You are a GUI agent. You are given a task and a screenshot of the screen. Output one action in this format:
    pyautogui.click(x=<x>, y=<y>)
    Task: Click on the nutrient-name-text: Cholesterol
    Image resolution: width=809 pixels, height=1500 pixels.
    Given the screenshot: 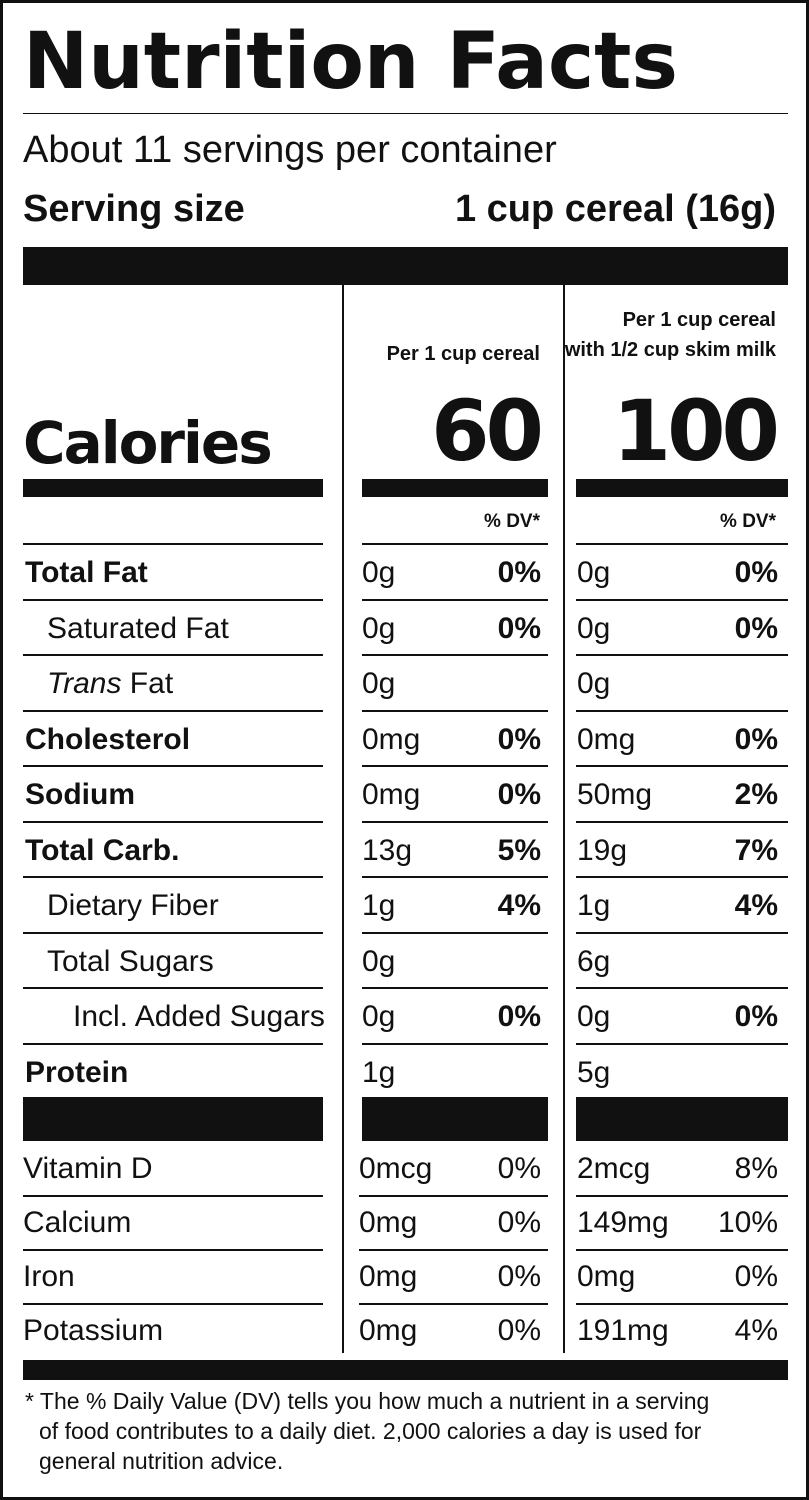 What is the action you would take?
    pyautogui.click(x=108, y=739)
    